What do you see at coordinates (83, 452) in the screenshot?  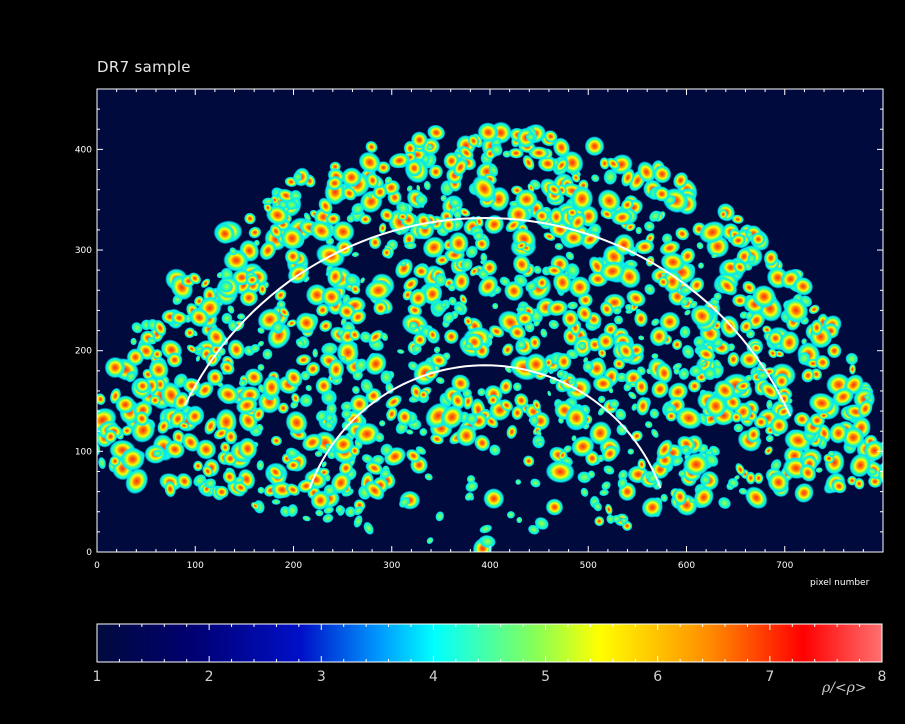 I see `y-tick-label: 100` at bounding box center [83, 452].